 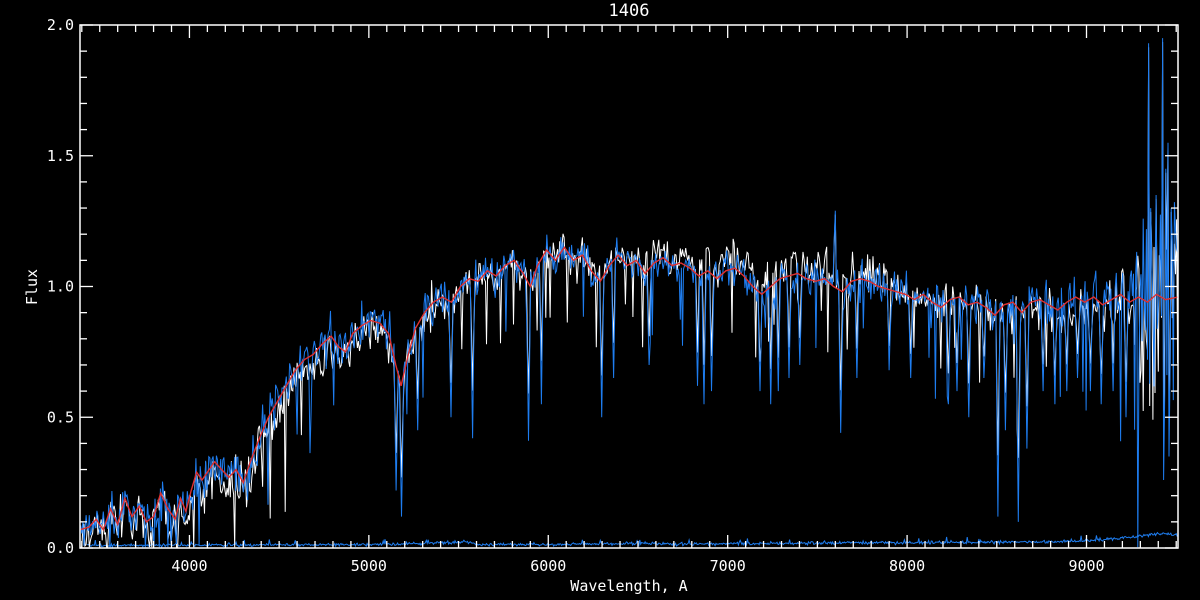 I want to click on y-tick-labels: 0.0 0.5 1.0 1.5 2.0, so click(x=60, y=286).